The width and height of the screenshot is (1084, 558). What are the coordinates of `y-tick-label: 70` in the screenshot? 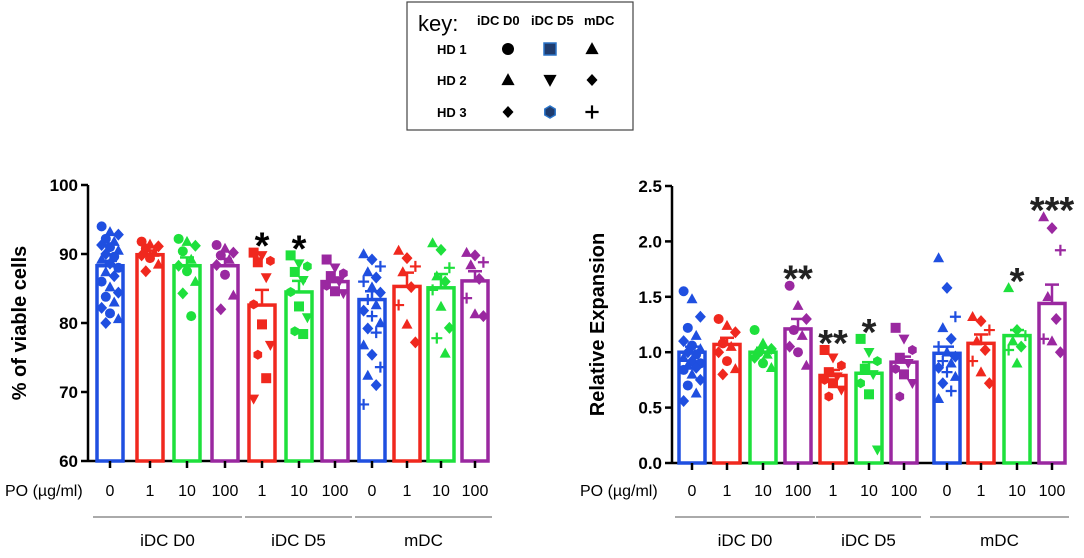 It's located at (68, 392).